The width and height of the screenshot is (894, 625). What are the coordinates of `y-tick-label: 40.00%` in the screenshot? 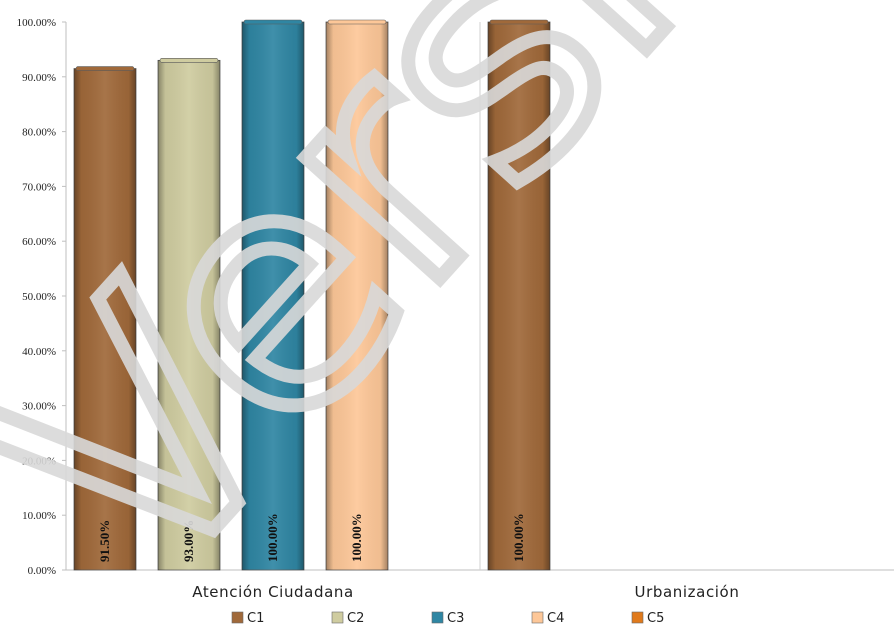 It's located at (39, 352).